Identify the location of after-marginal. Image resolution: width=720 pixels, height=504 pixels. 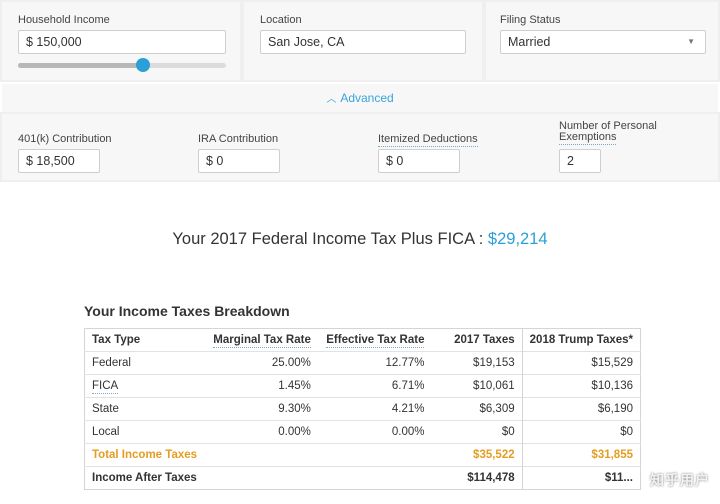
(261, 478).